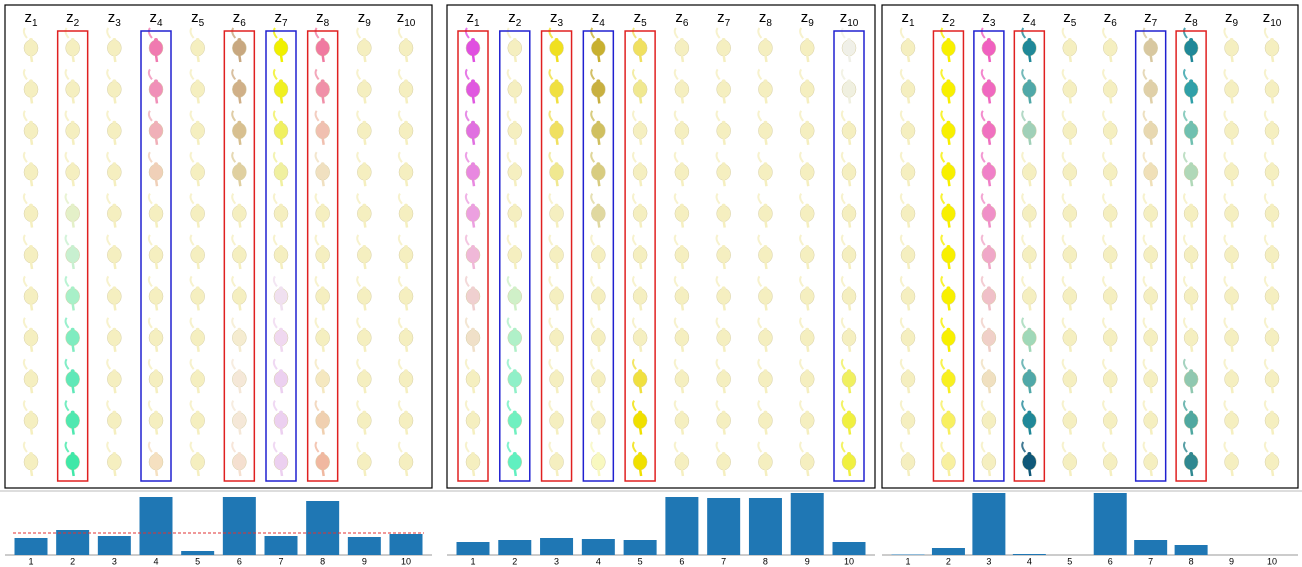 Image resolution: width=1302 pixels, height=567 pixels. What do you see at coordinates (988, 561) in the screenshot?
I see `x-tick-label: 3` at bounding box center [988, 561].